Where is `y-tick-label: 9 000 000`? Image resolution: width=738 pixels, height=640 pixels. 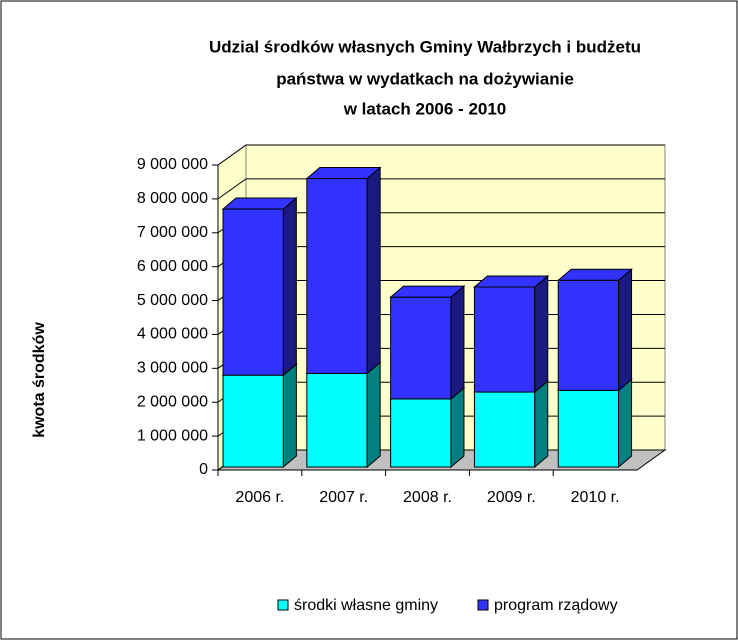
y-tick-label: 9 000 000 is located at coordinates (172, 164).